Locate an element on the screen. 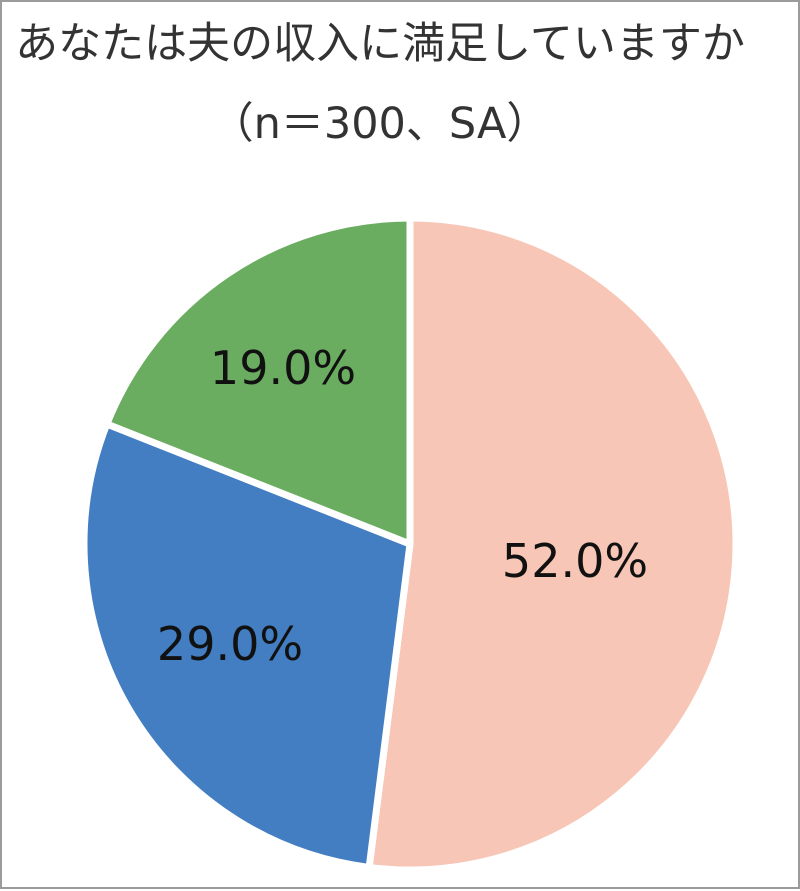 The height and width of the screenshot is (891, 800). chart-subtitle: （n＝300、SA） is located at coordinates (380, 124).